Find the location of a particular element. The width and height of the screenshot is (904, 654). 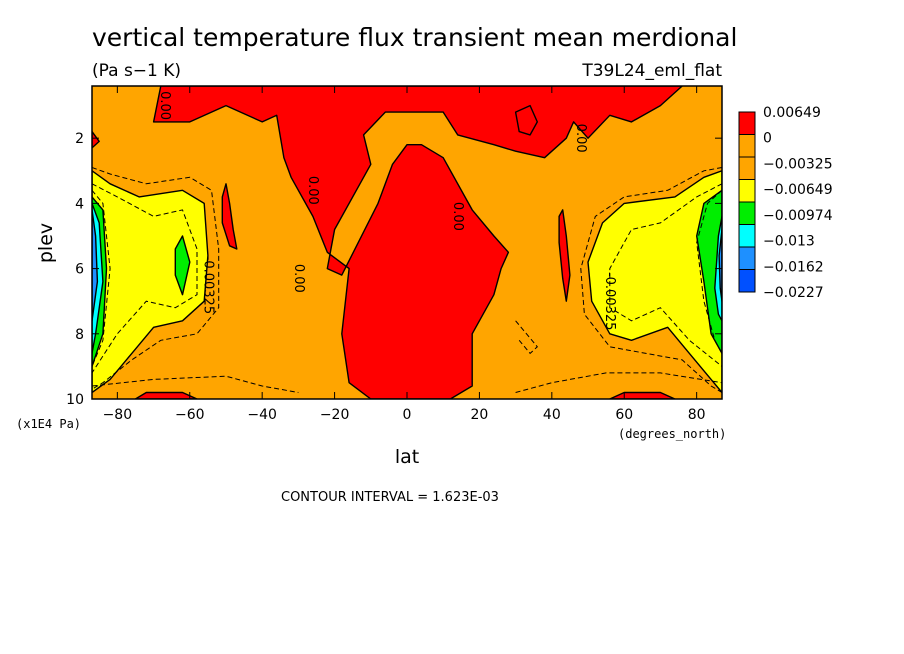

legend-label: −0.013 is located at coordinates (789, 242).